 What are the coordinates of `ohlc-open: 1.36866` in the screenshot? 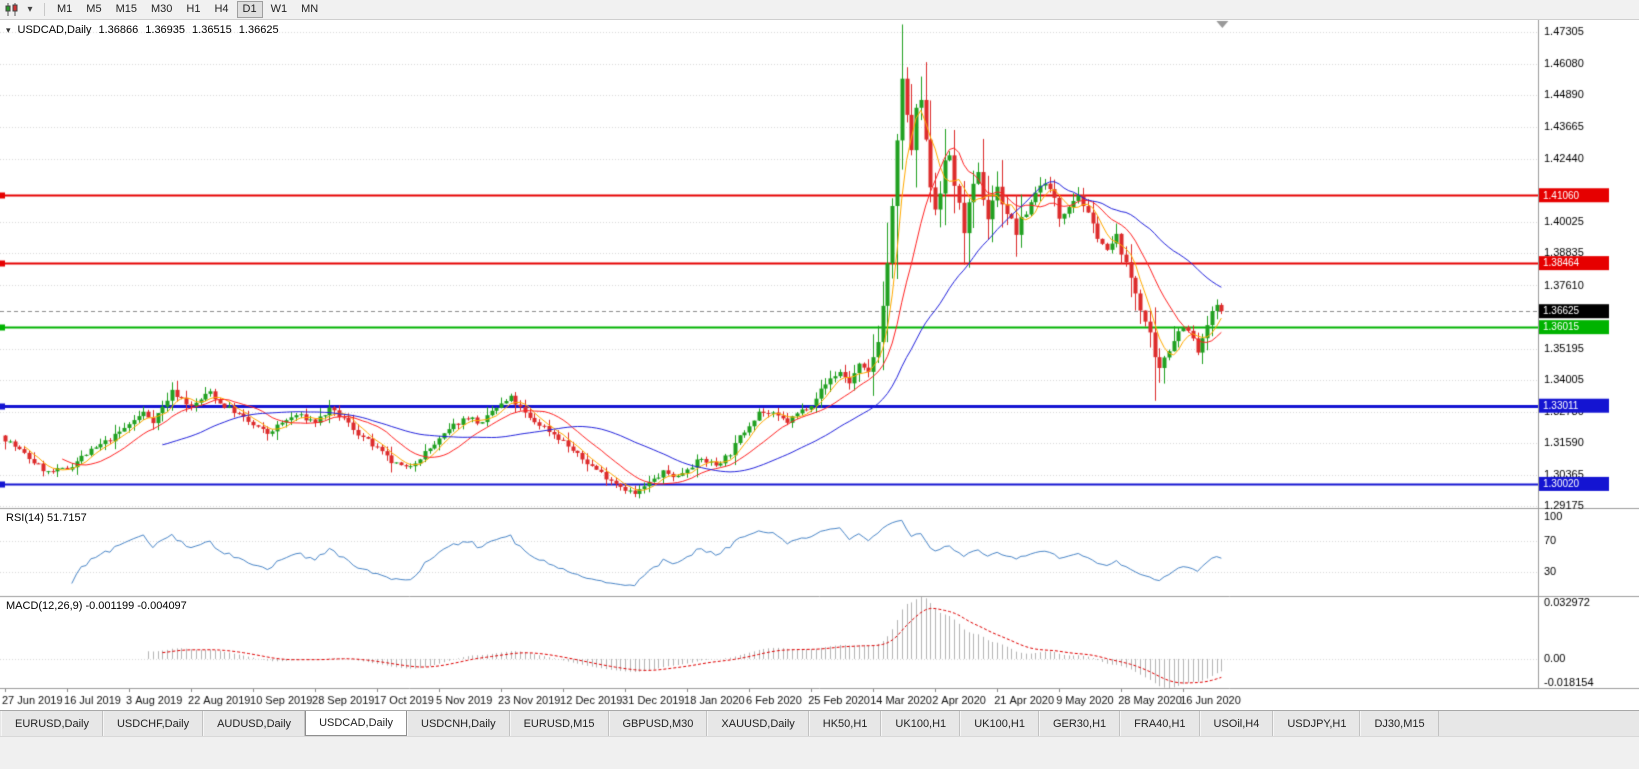 It's located at (118, 30).